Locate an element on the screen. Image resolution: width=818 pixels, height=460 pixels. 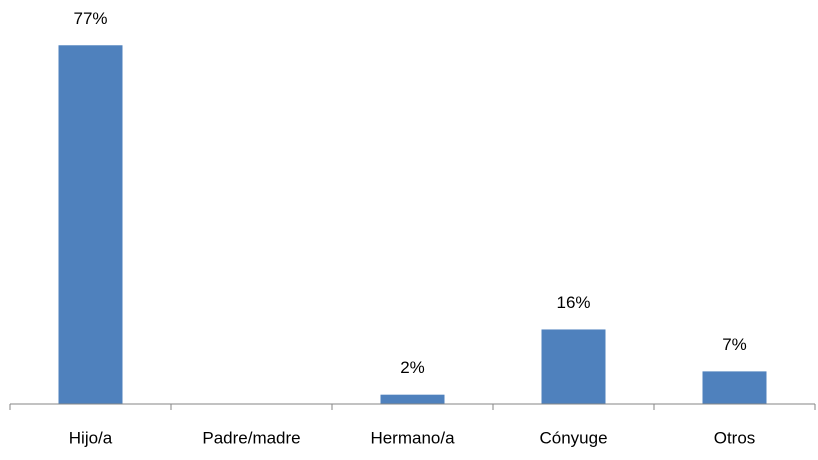
data-label: 2% is located at coordinates (412, 367).